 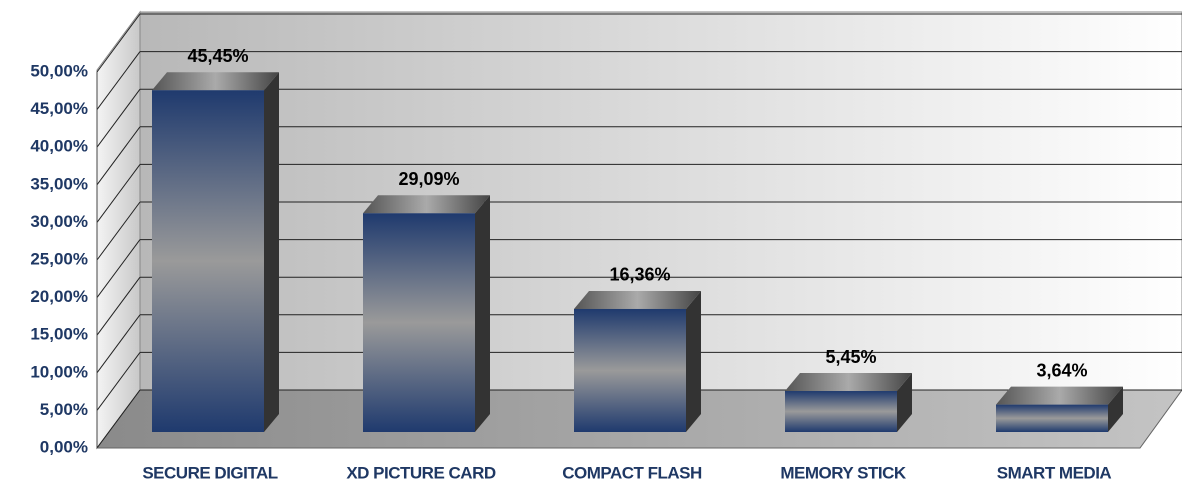 I want to click on data-label: 29,09%, so click(x=428, y=179).